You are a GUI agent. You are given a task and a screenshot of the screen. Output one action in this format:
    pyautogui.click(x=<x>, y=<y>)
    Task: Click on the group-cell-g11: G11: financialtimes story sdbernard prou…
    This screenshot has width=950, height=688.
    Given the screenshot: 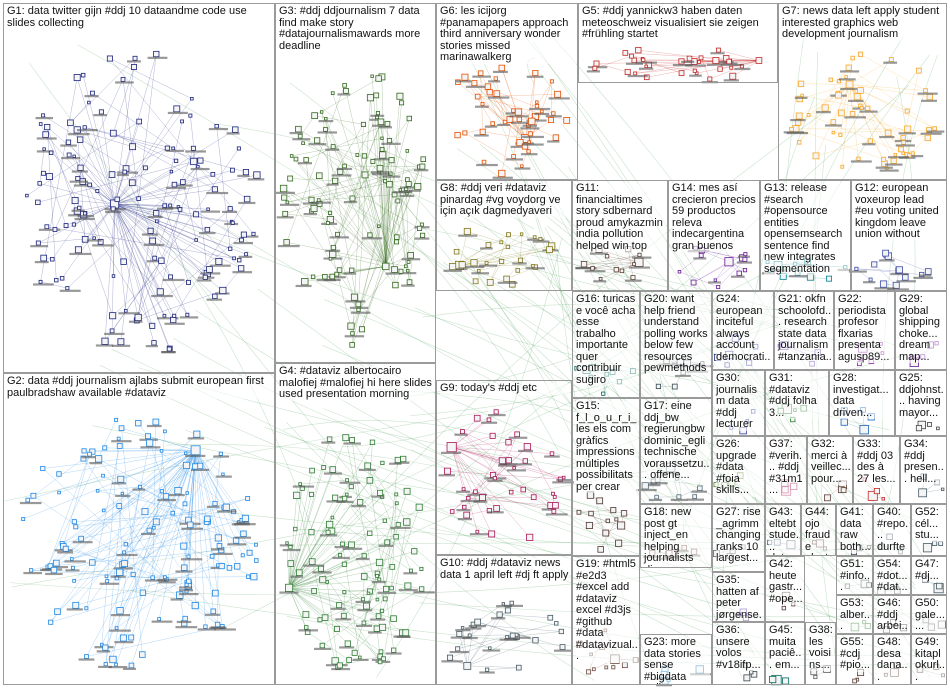 What is the action you would take?
    pyautogui.click(x=620, y=235)
    